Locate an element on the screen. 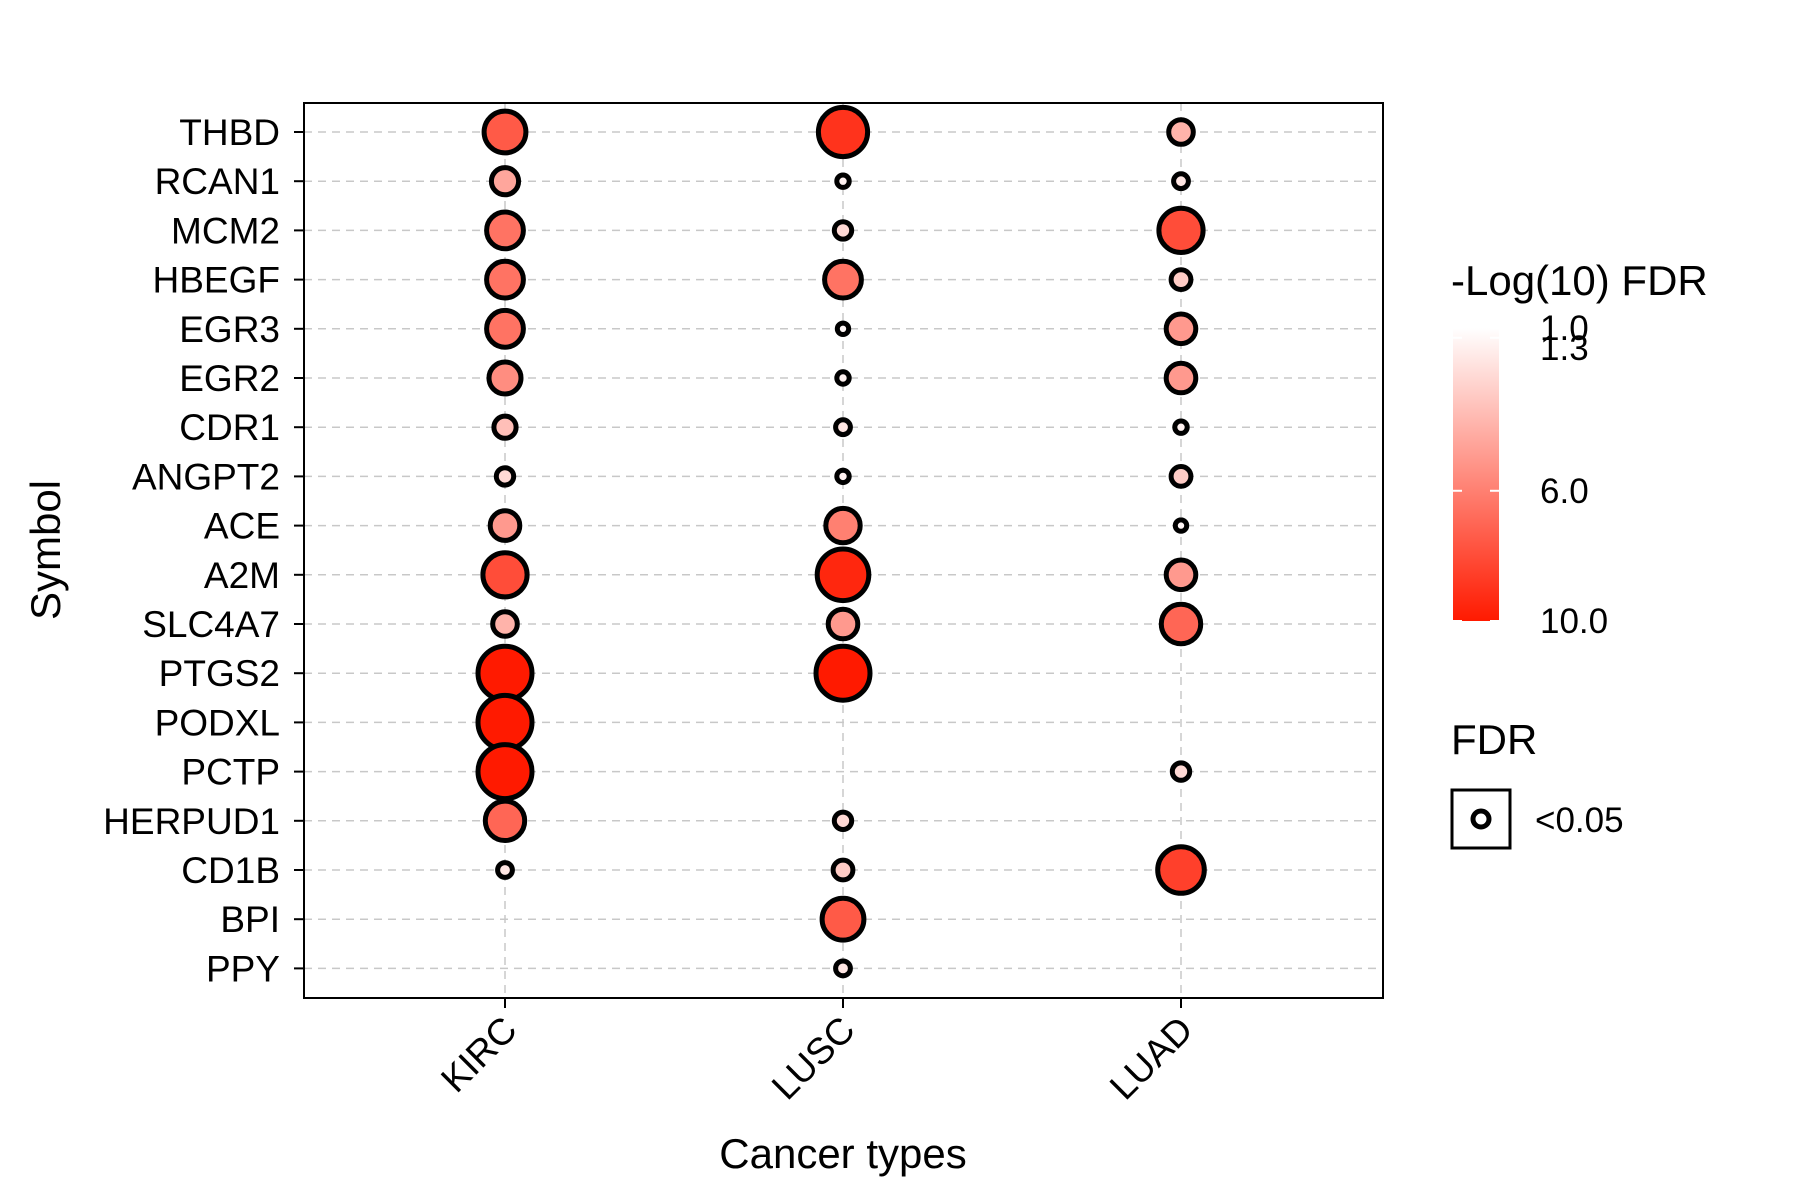  y-tick-label-pctp: PCTP is located at coordinates (230, 772).